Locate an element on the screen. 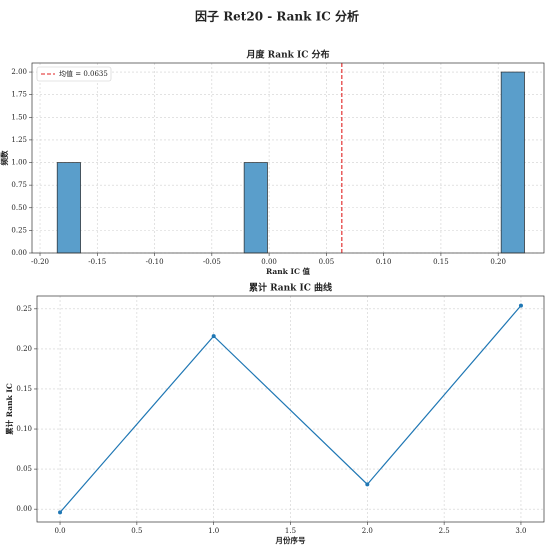  x-tick-label: 0.20 is located at coordinates (498, 262).